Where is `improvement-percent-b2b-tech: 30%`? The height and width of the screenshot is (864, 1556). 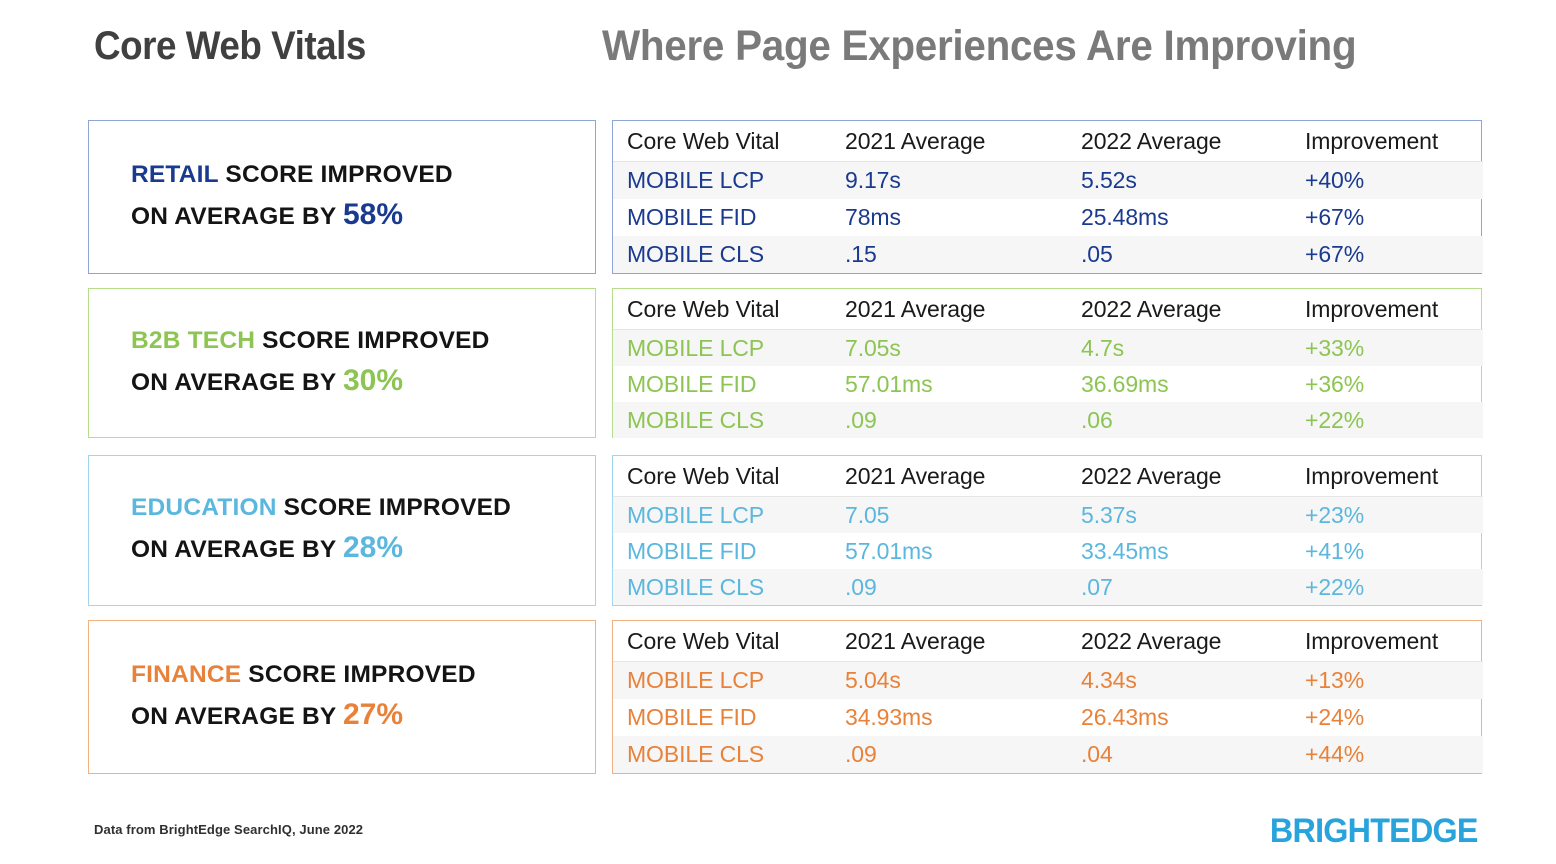
improvement-percent-b2b-tech: 30% is located at coordinates (373, 380).